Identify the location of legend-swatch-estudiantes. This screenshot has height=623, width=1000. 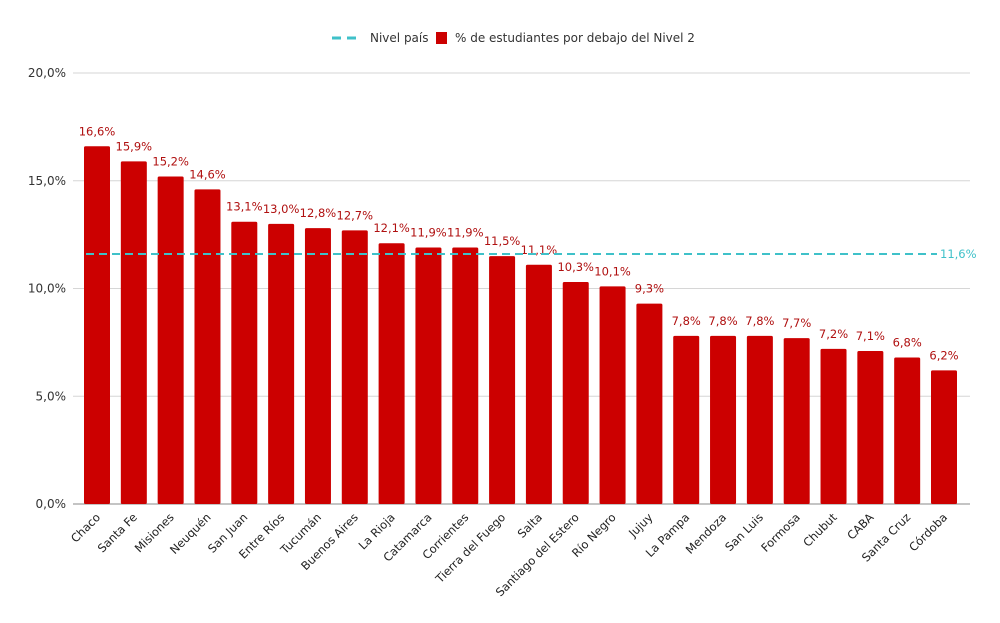
(441, 38).